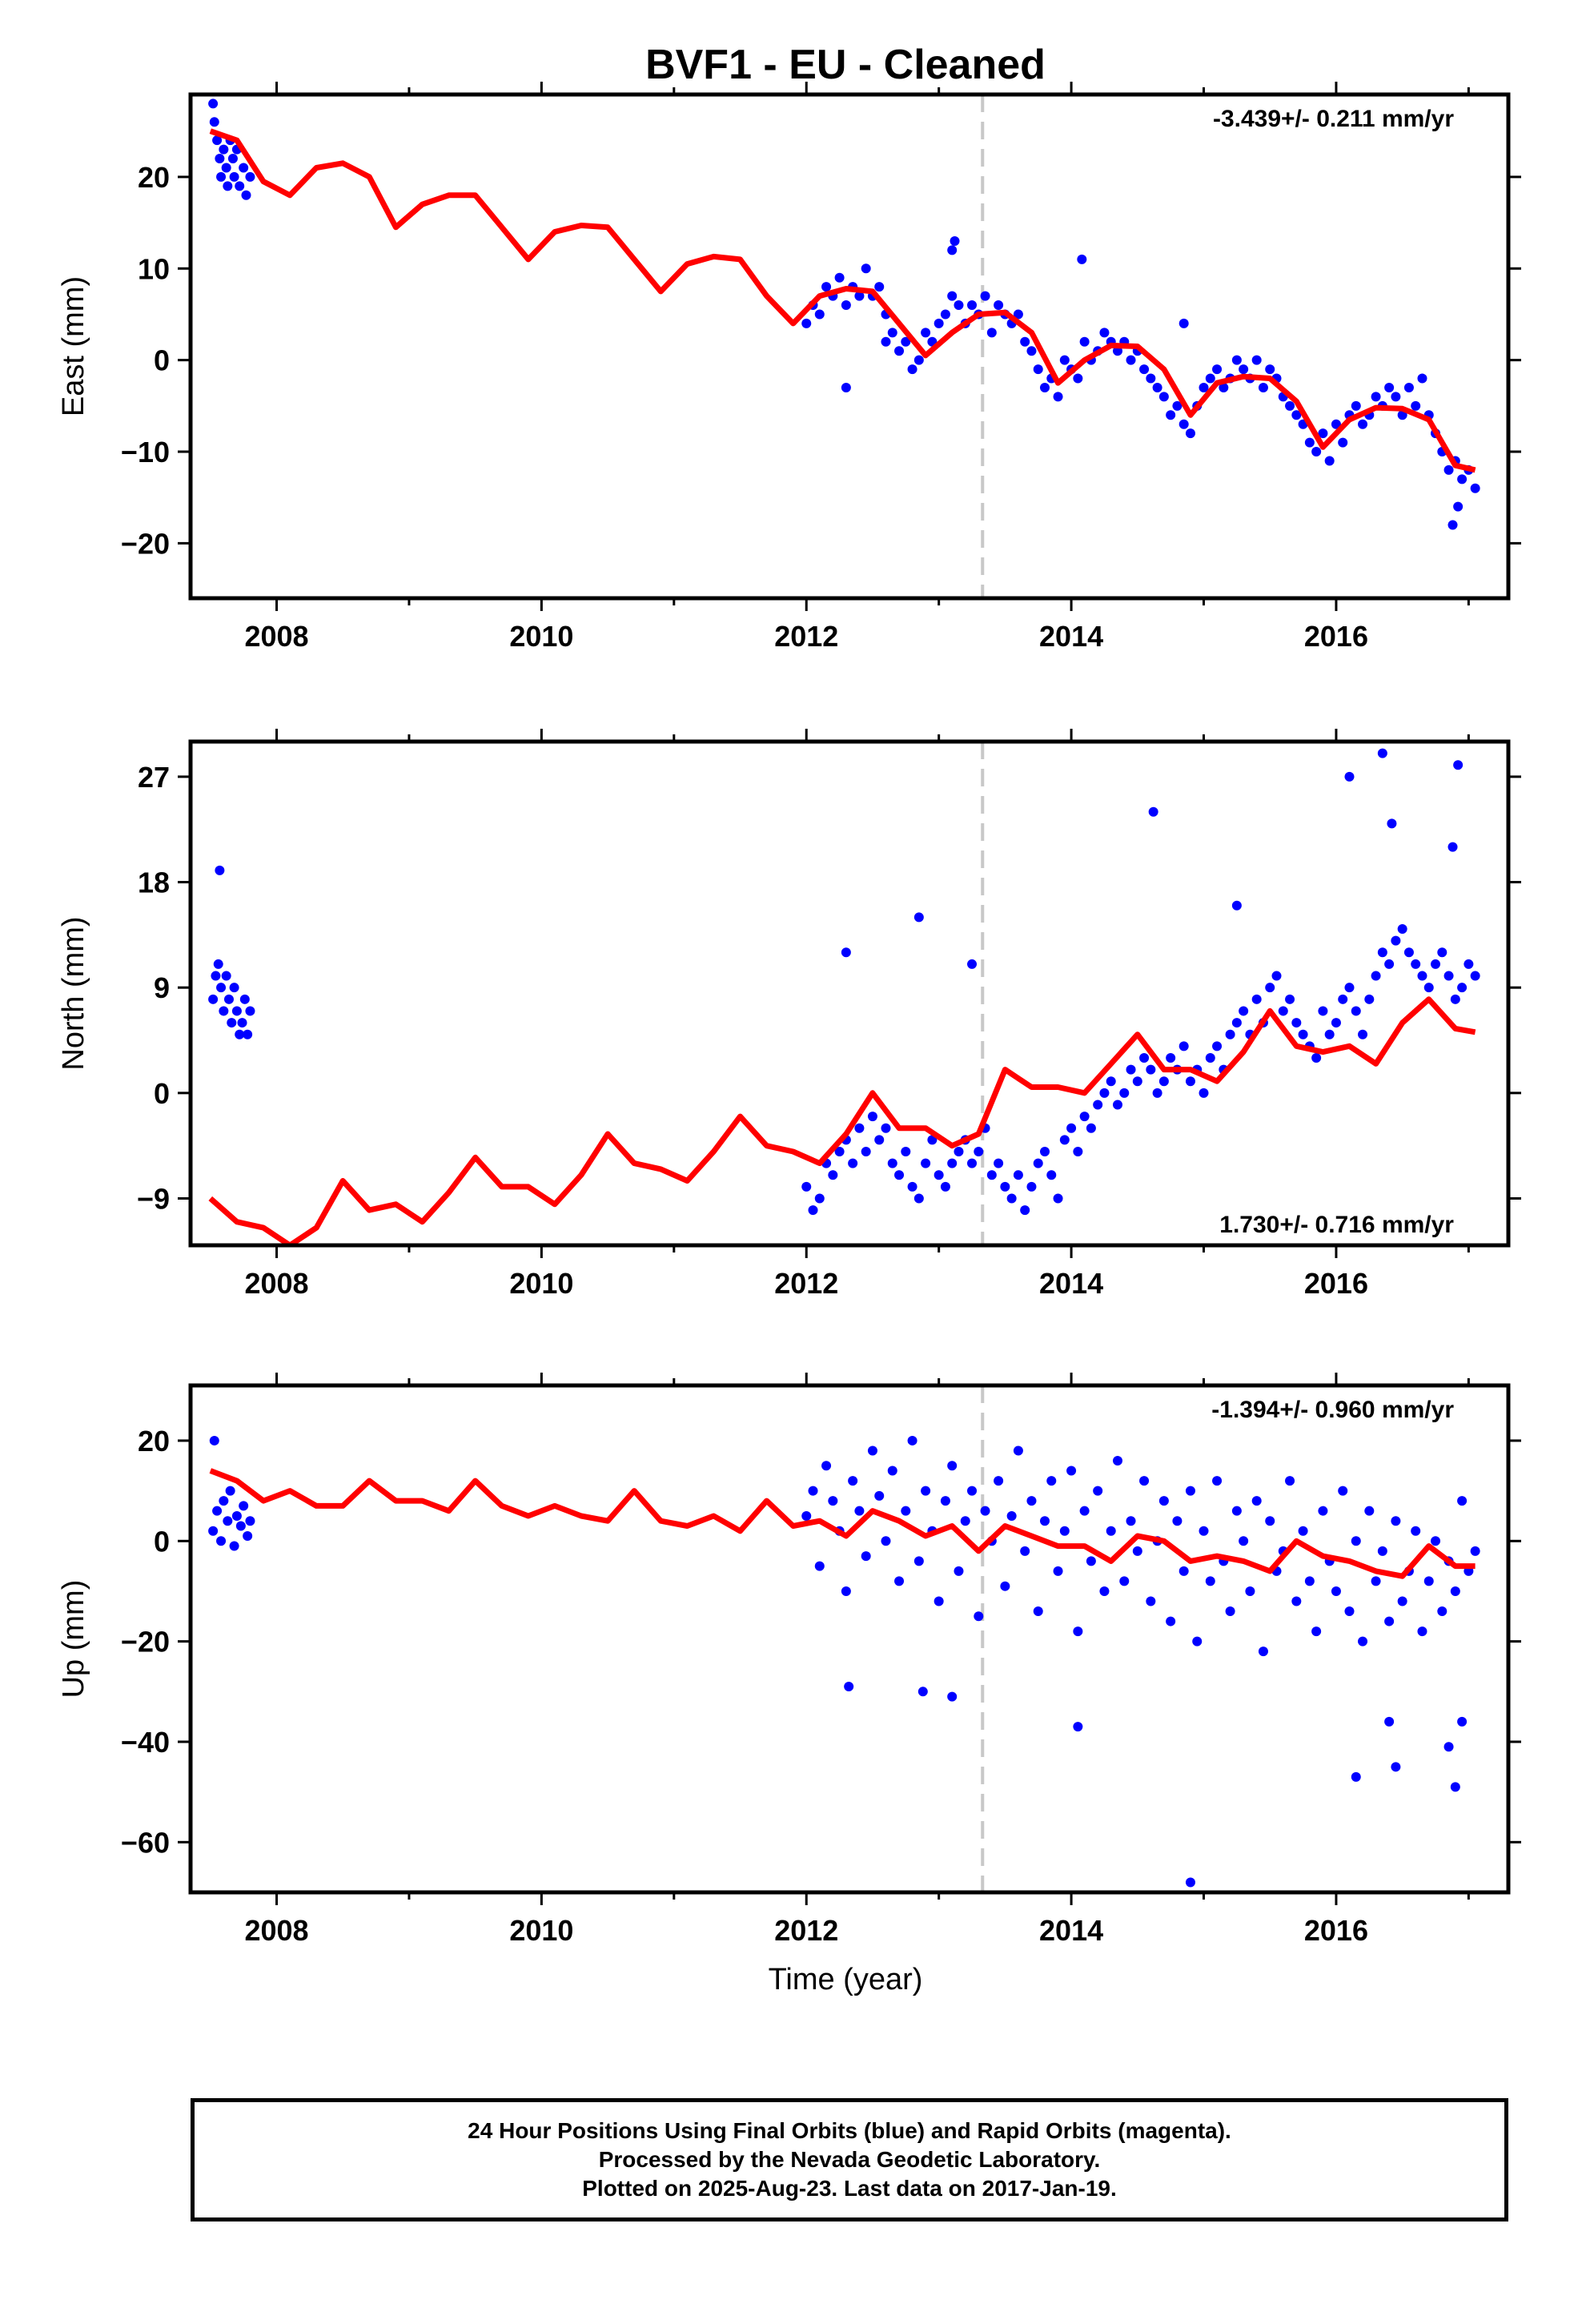 This screenshot has height=2324, width=1582. Describe the element at coordinates (145, 452) in the screenshot. I see `y-tick-label: −10` at that location.